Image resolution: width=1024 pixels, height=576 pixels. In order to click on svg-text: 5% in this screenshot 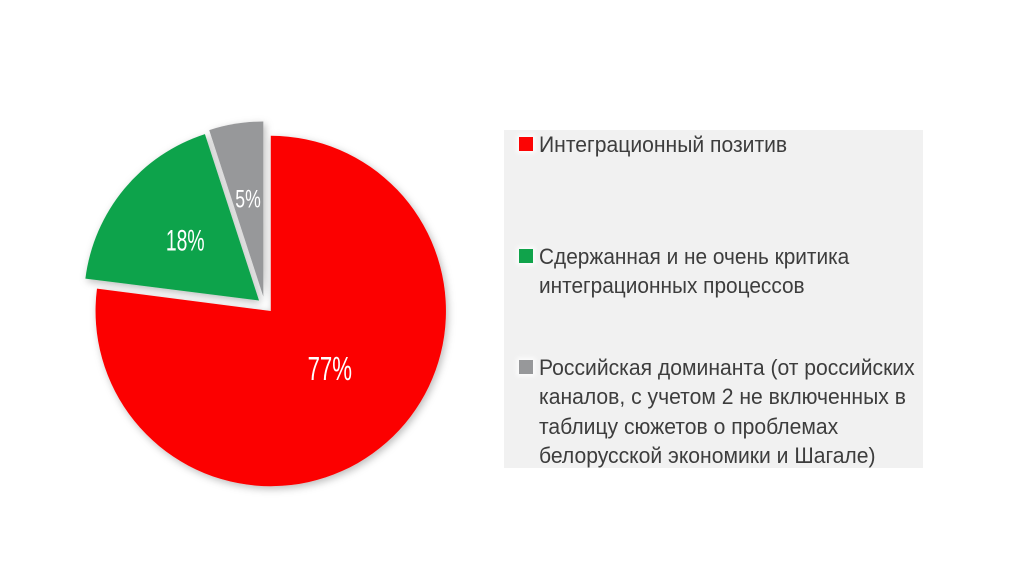, I will do `click(247, 200)`.